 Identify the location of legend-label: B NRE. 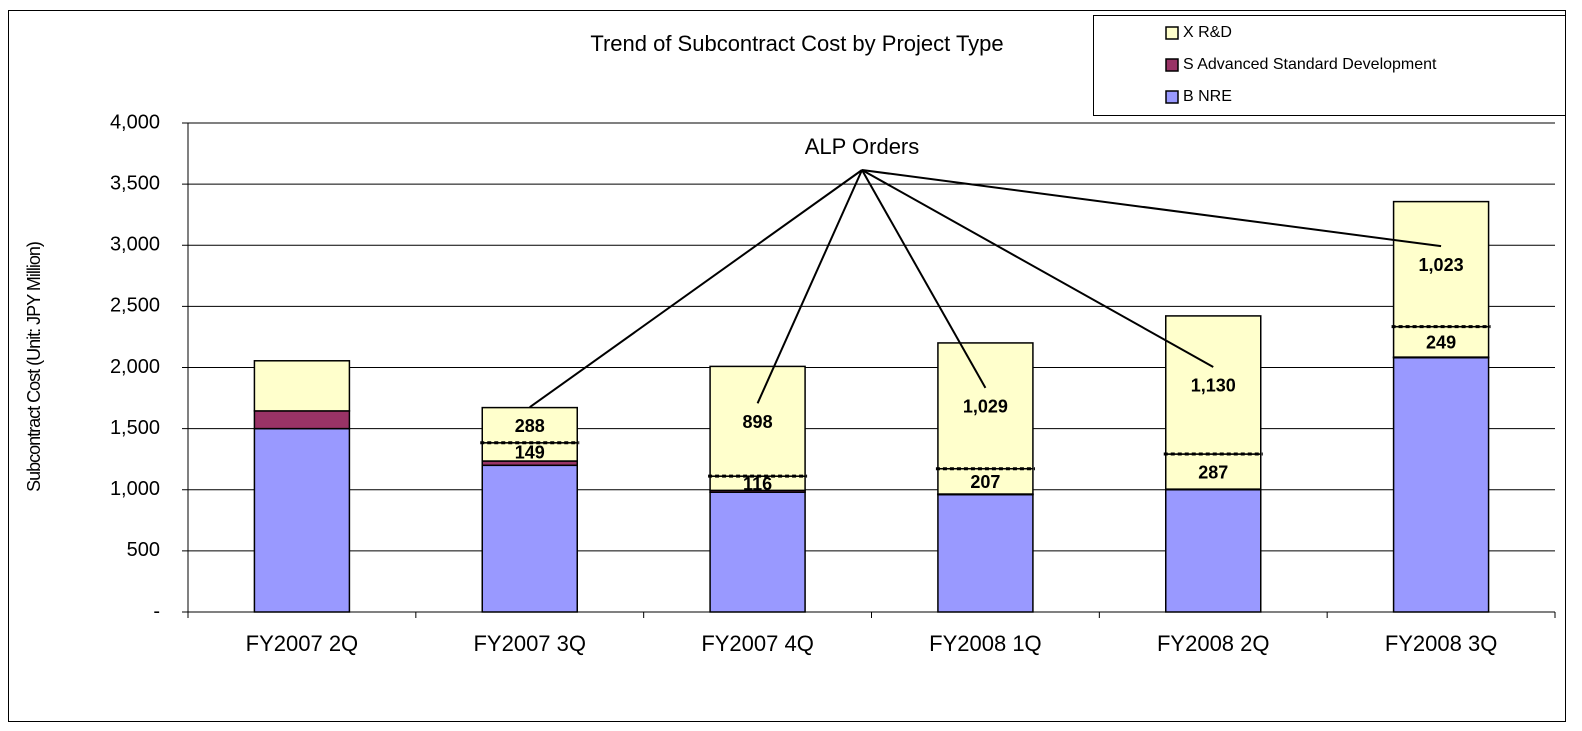
(1207, 96).